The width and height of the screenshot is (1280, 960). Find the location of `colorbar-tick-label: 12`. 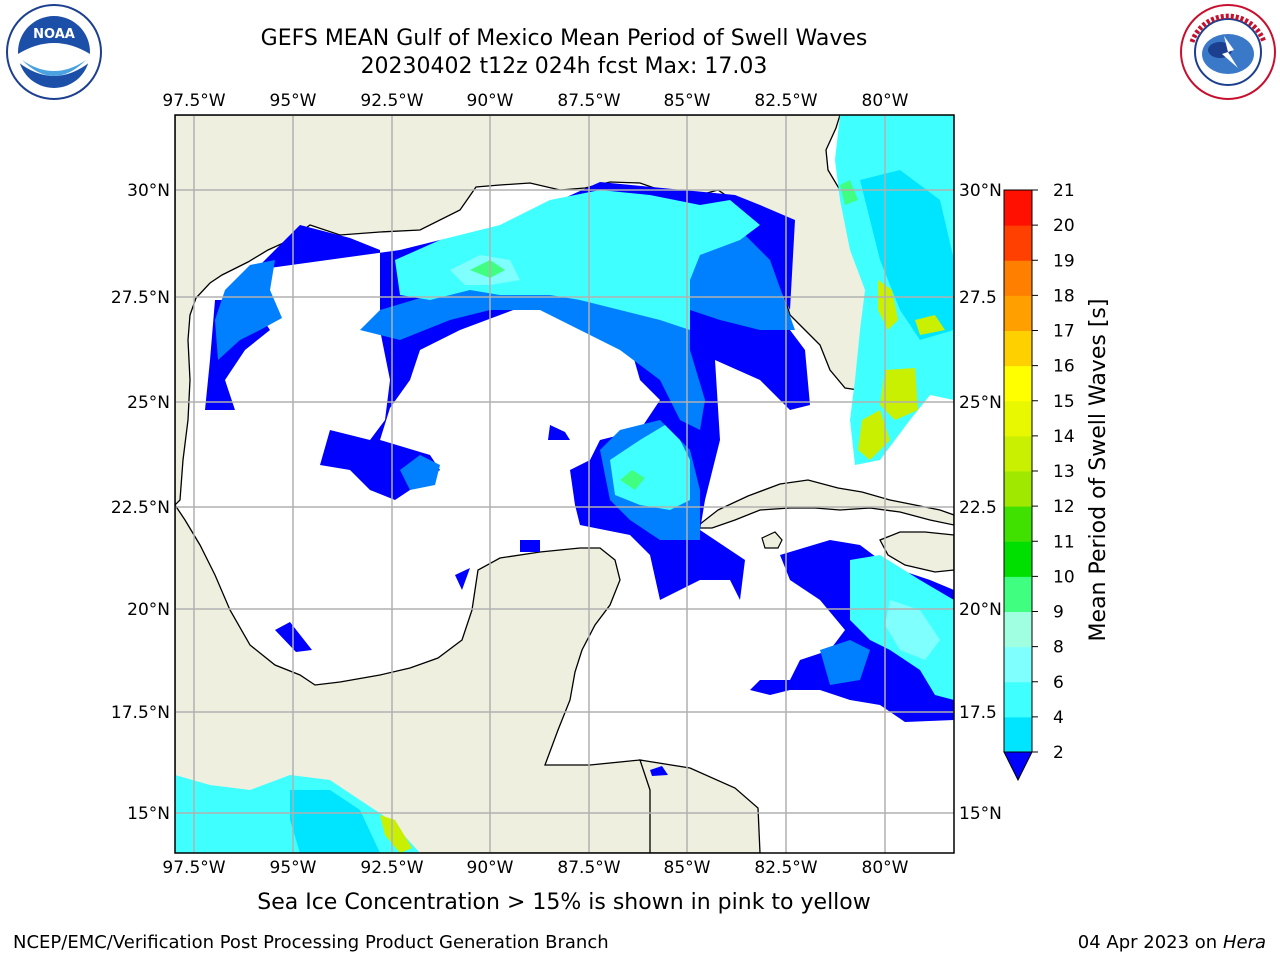

colorbar-tick-label: 12 is located at coordinates (1064, 507).